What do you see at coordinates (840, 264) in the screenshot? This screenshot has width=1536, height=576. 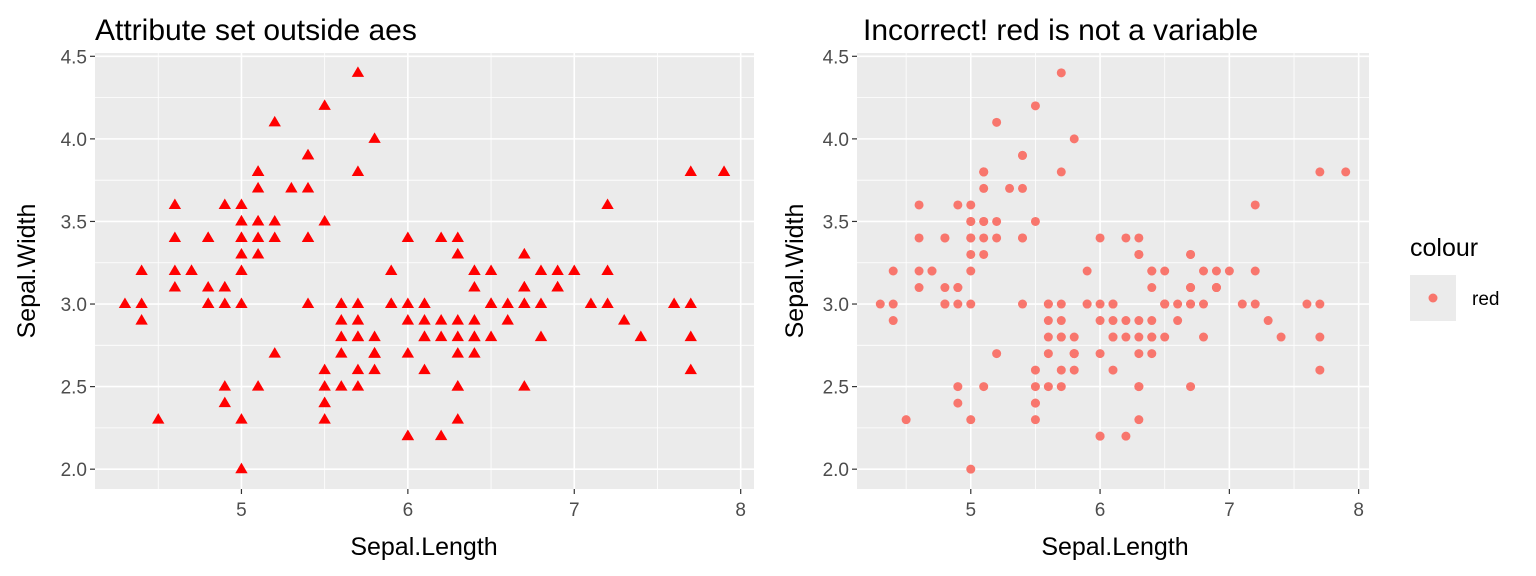 I see `y-ticks-right: 2.0 2.5 3.0 3.5 4.0 4.5` at bounding box center [840, 264].